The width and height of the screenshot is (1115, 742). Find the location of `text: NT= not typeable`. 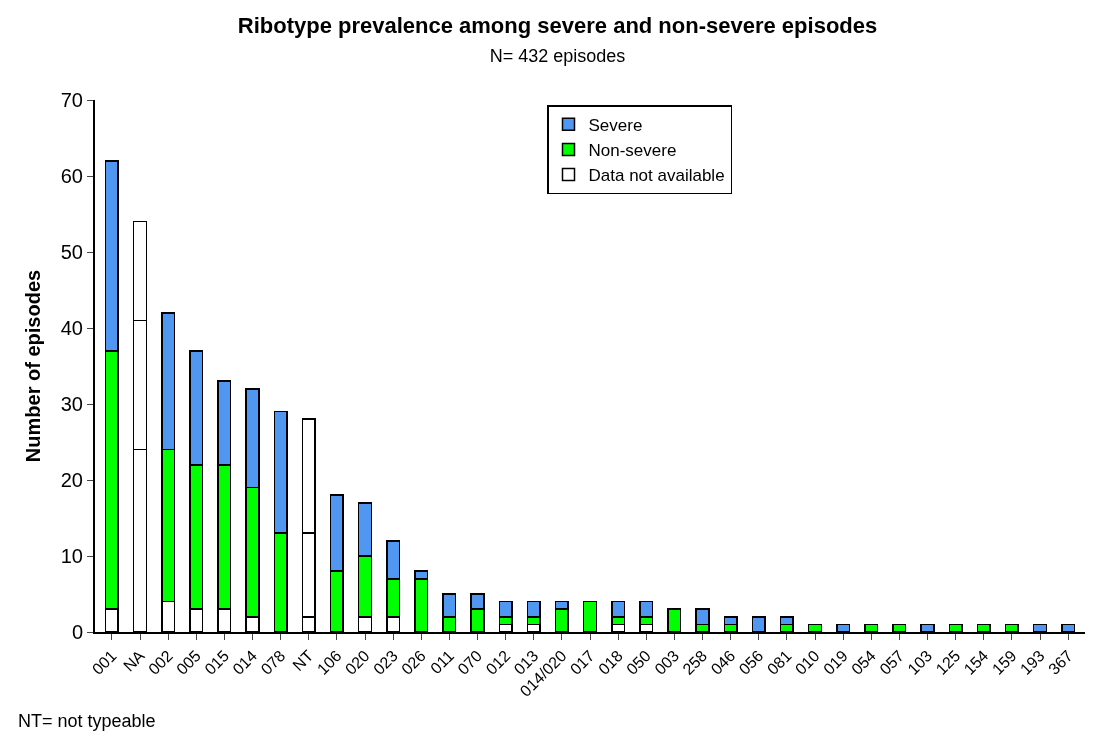

text: NT= not typeable is located at coordinates (87, 721).